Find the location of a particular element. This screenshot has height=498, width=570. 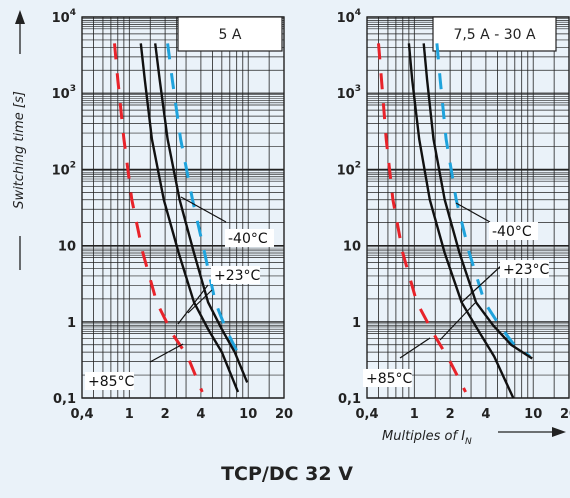

chart-title: TCP/DC 32 V is located at coordinates (287, 474).